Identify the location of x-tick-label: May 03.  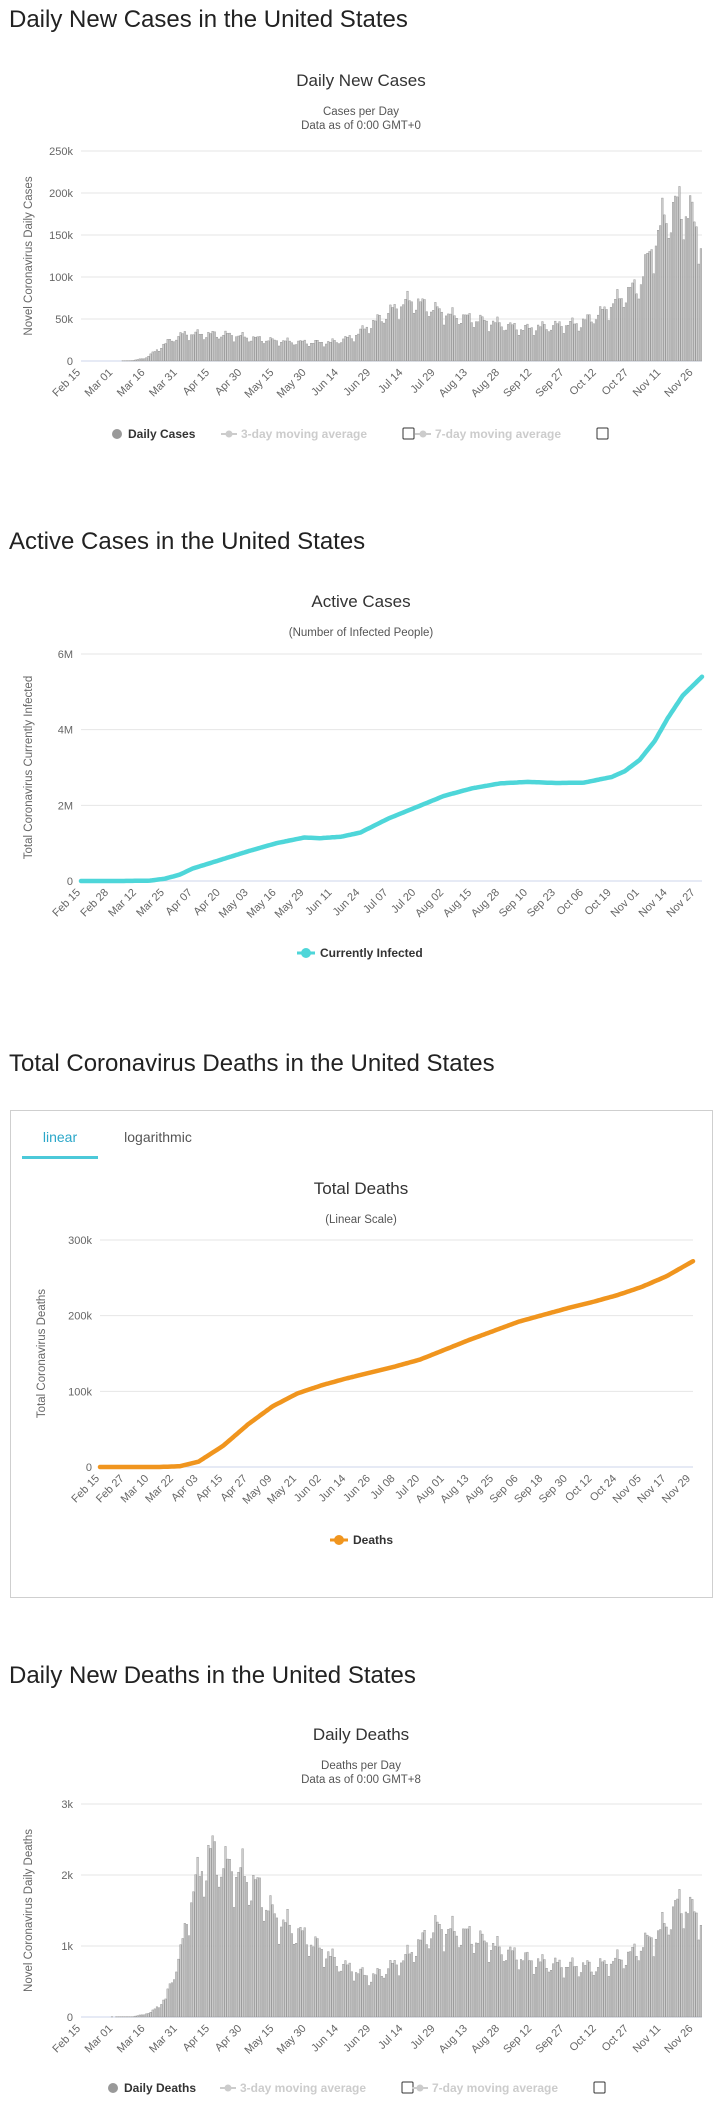
(234, 904).